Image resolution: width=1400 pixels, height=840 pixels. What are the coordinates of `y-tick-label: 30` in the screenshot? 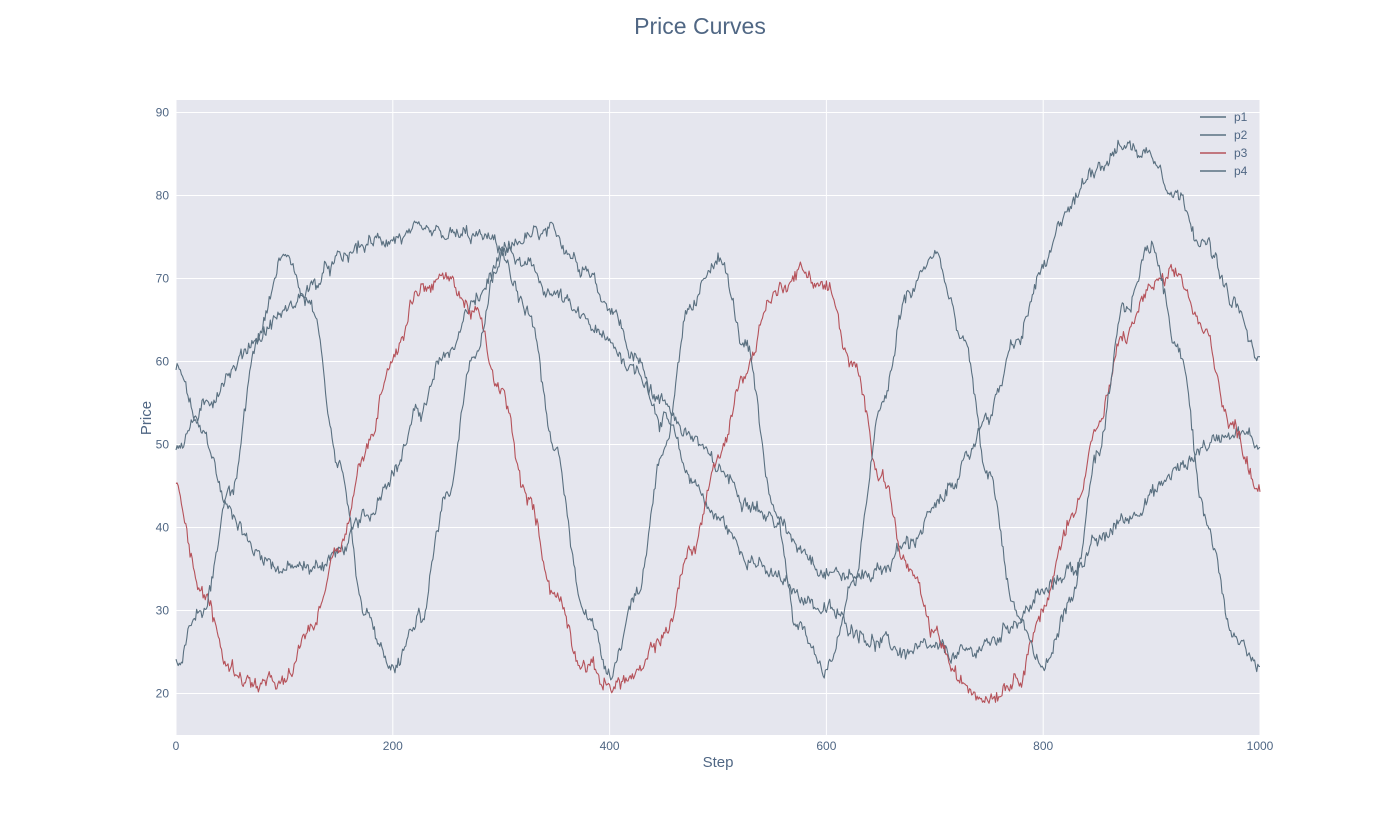 It's located at (163, 610).